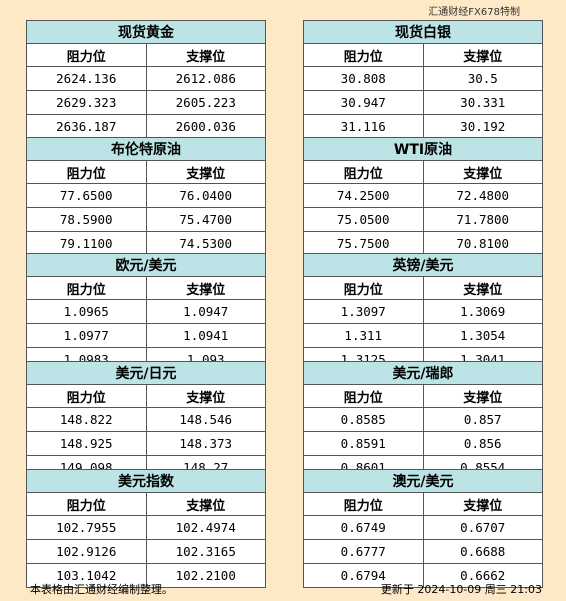 The height and width of the screenshot is (601, 566). I want to click on resistance-value: 1.3097, so click(363, 311).